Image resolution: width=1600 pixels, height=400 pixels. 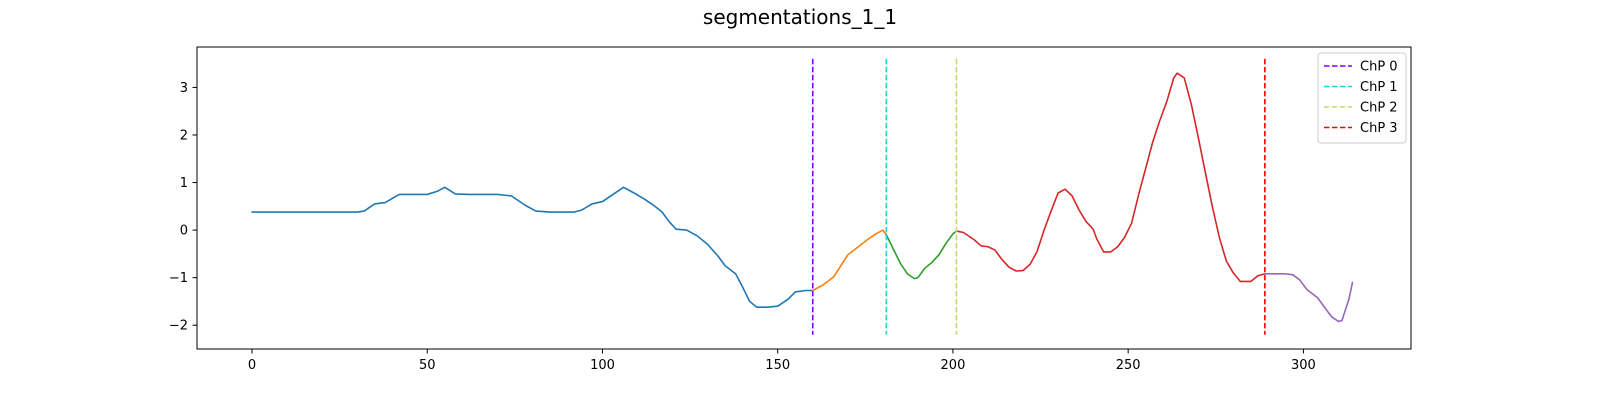 I want to click on x-tick-label: 250, so click(x=1128, y=365).